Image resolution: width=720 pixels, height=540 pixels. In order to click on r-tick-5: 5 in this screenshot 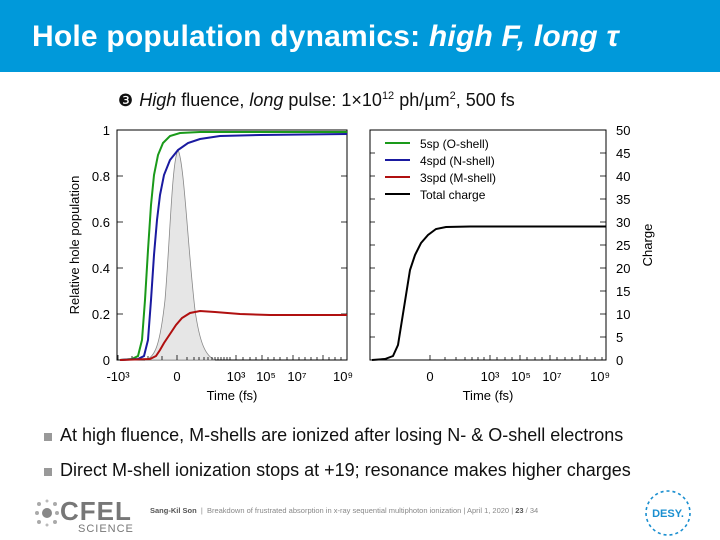, I will do `click(619, 337)`.